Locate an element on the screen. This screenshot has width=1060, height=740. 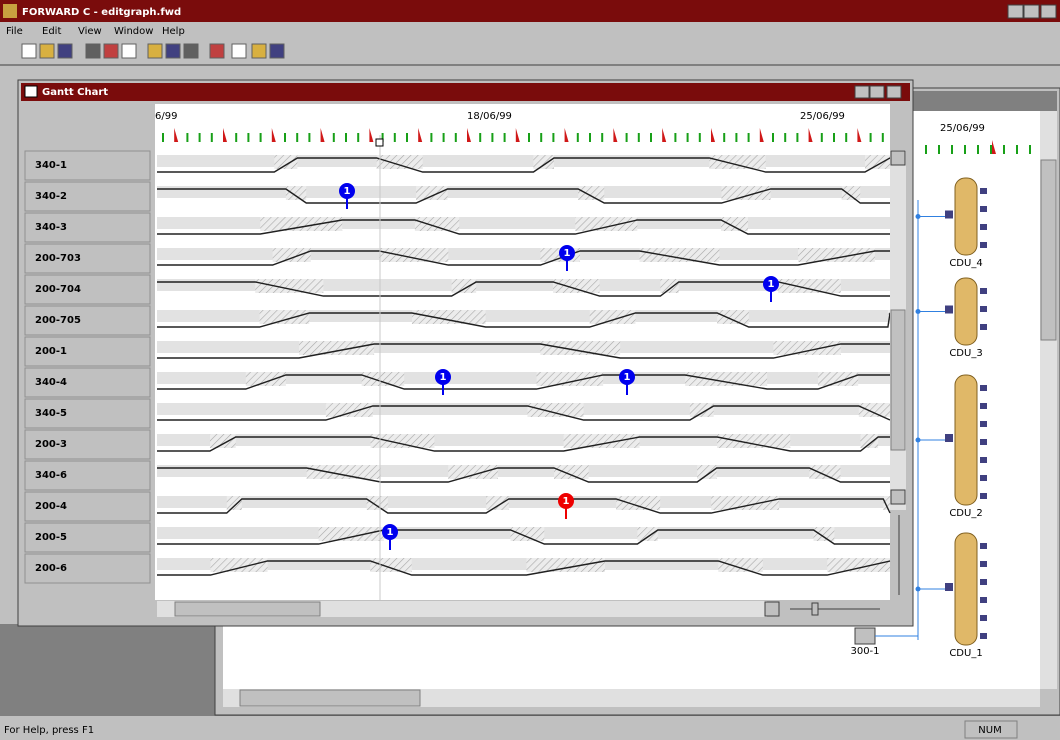
cdu-label: CDU_3 is located at coordinates (965, 353).